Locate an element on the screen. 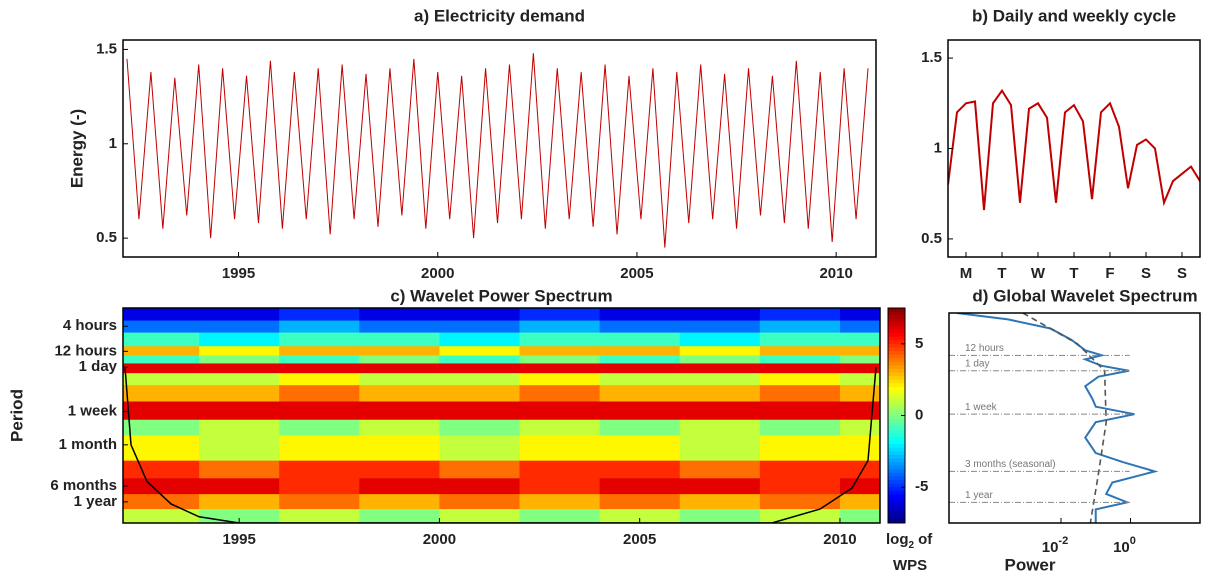 Image resolution: width=1224 pixels, height=577 pixels. x-tick-label: 2010 is located at coordinates (839, 539).